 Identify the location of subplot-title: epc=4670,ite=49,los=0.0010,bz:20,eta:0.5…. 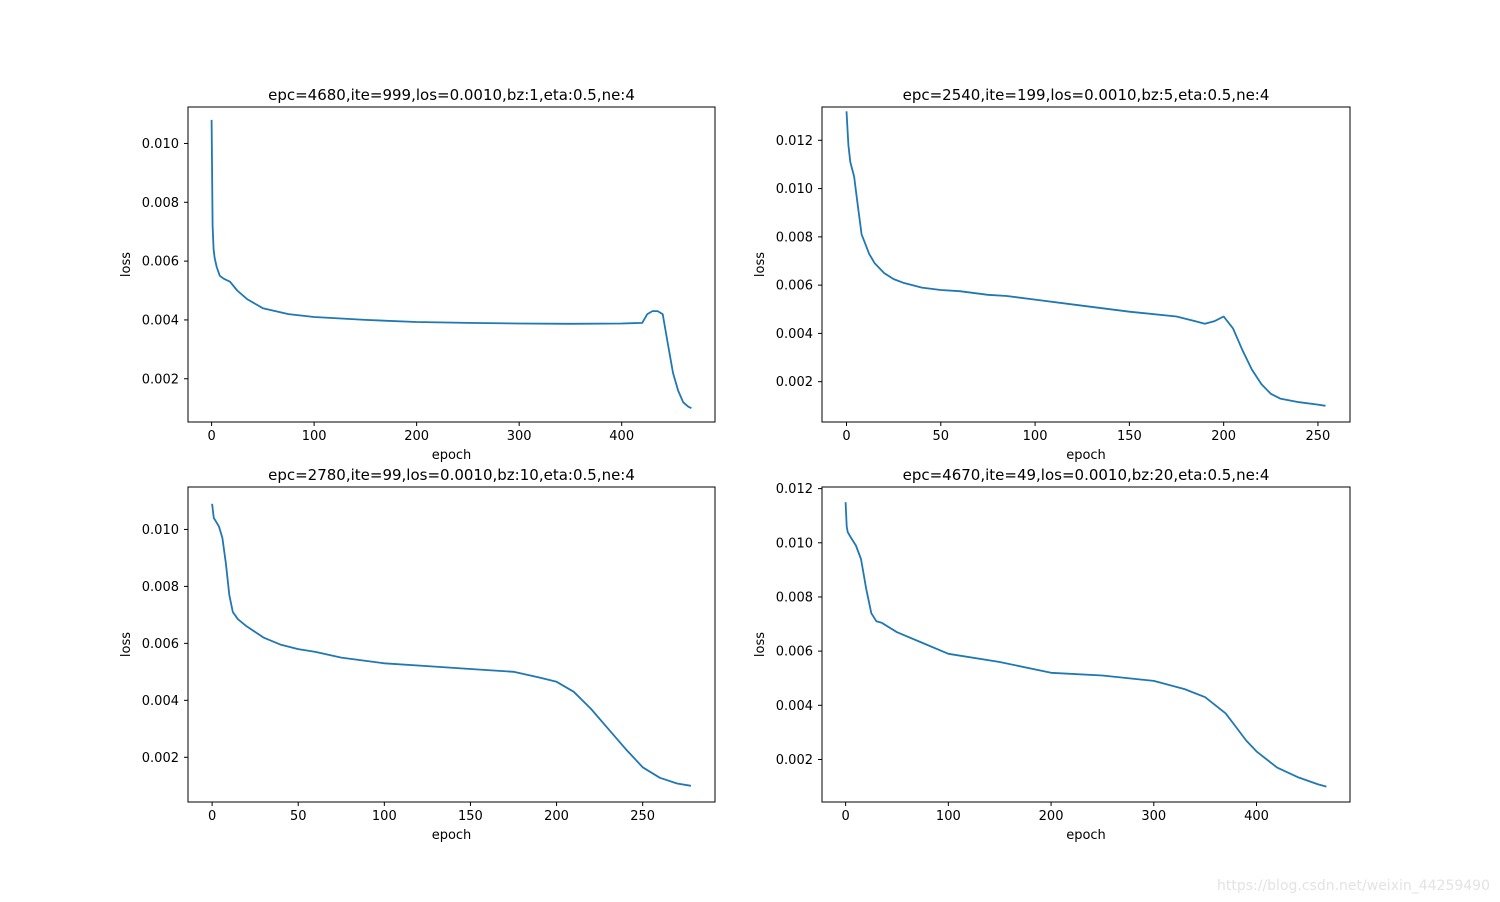
(1086, 475).